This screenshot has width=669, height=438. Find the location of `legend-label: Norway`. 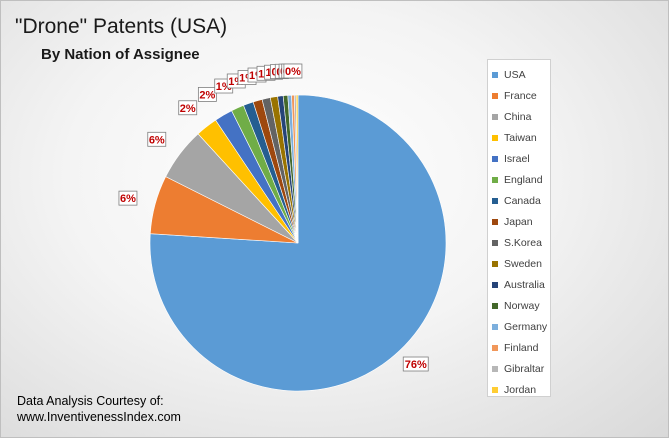

legend-label: Norway is located at coordinates (522, 305).